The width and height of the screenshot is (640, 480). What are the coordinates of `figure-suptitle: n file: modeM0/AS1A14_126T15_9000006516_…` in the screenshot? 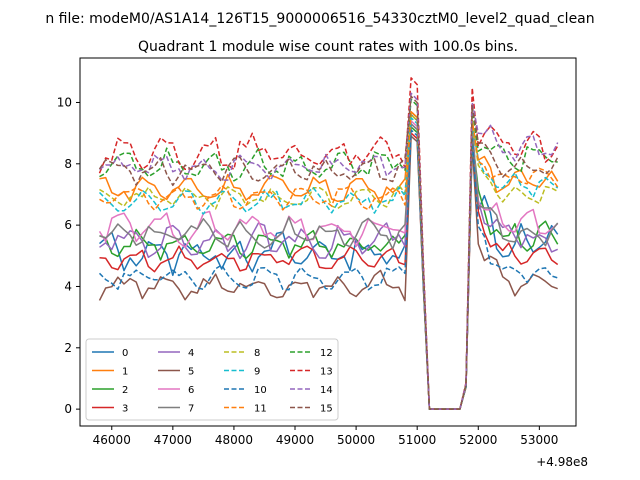 It's located at (319, 19).